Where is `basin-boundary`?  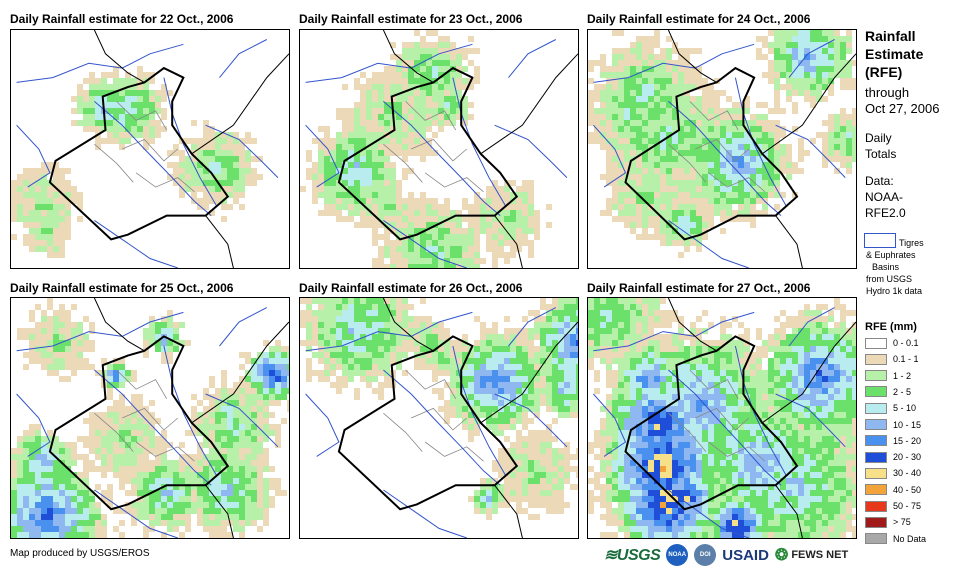 basin-boundary is located at coordinates (389, 331).